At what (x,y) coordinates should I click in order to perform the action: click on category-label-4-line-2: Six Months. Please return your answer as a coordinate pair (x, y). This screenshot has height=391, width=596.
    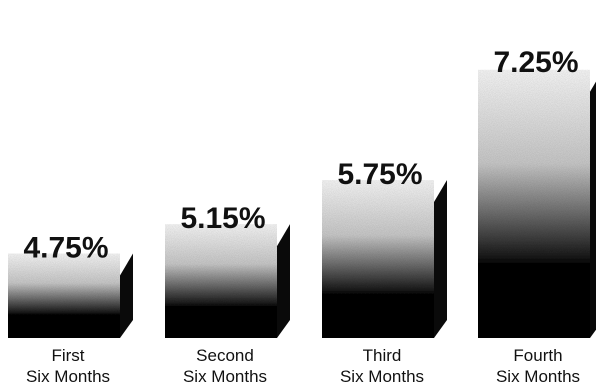
    Looking at the image, I should click on (538, 376).